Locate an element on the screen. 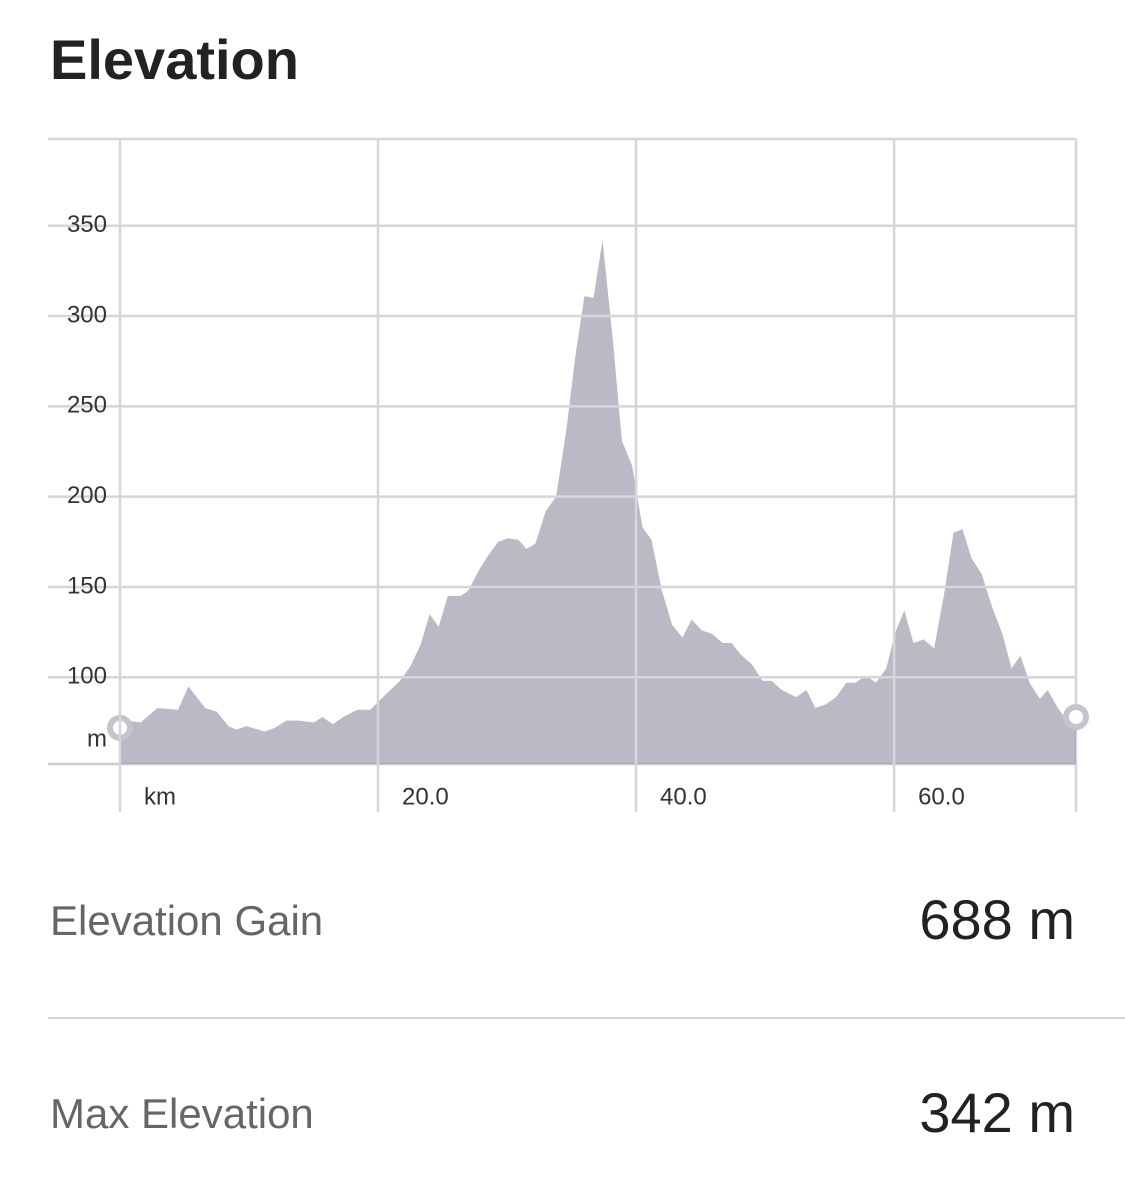 The width and height of the screenshot is (1125, 1198). x-tick-label: km is located at coordinates (160, 796).